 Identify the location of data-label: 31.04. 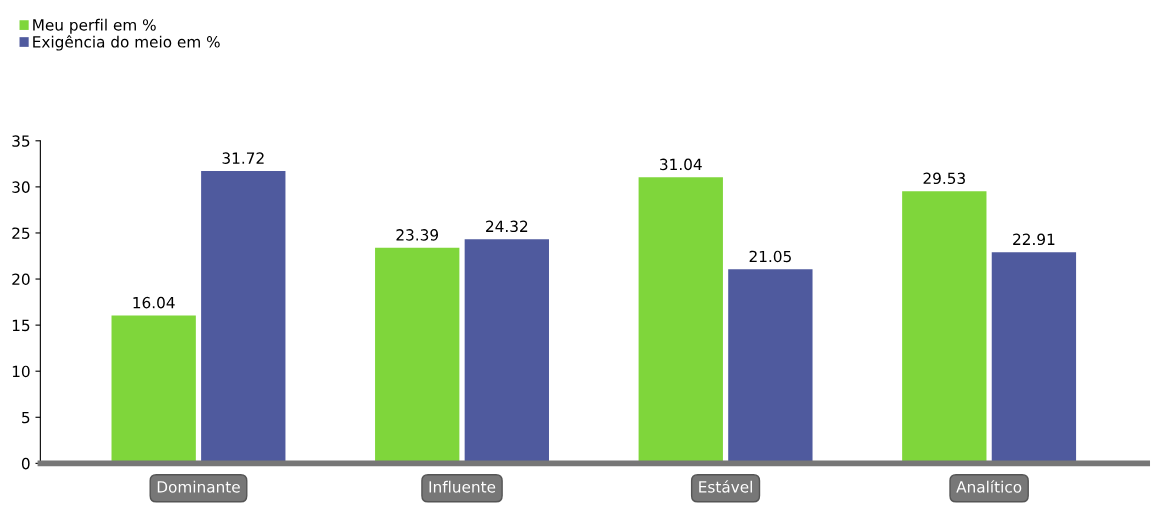
(681, 164).